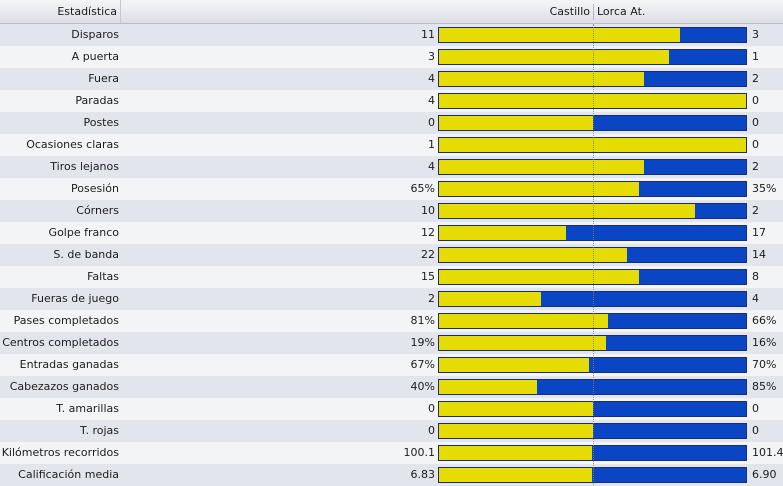 The image size is (783, 486). I want to click on stat-label: S. de banda, so click(86, 254).